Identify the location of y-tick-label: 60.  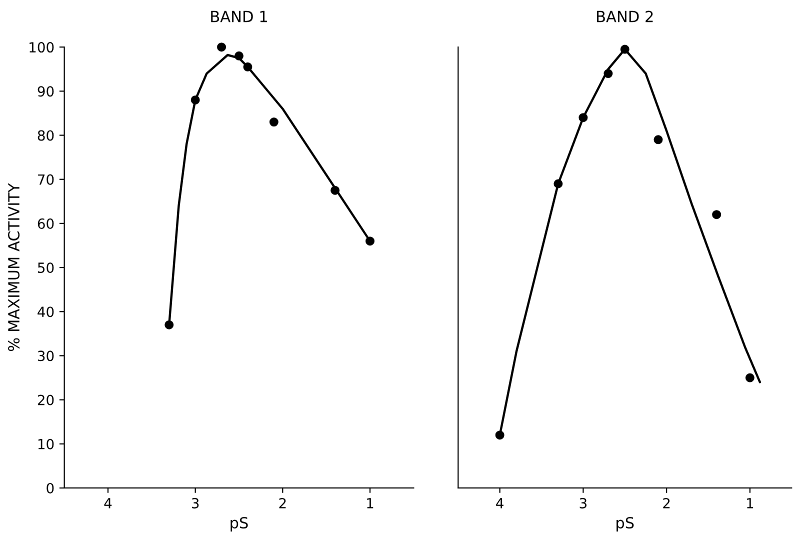
(46, 223).